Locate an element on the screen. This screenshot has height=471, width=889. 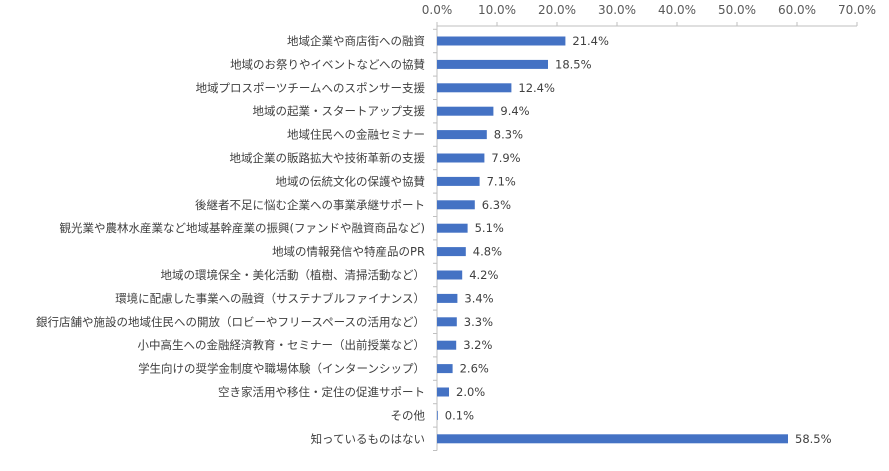
category-label: 観光業や農林水産業など地域基幹産業の振興(ファンドや融資商品など) is located at coordinates (242, 228).